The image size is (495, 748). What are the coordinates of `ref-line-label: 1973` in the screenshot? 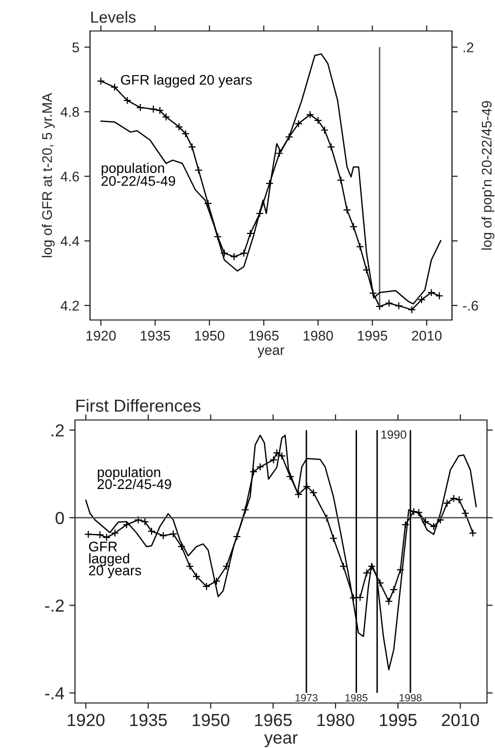 It's located at (307, 698).